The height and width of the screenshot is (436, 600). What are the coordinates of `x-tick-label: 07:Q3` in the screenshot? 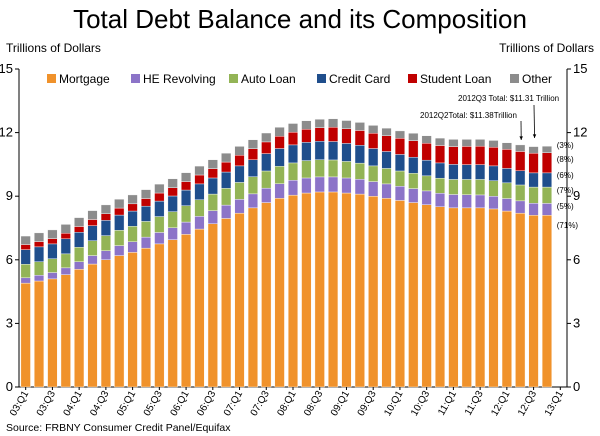 It's located at (260, 403).